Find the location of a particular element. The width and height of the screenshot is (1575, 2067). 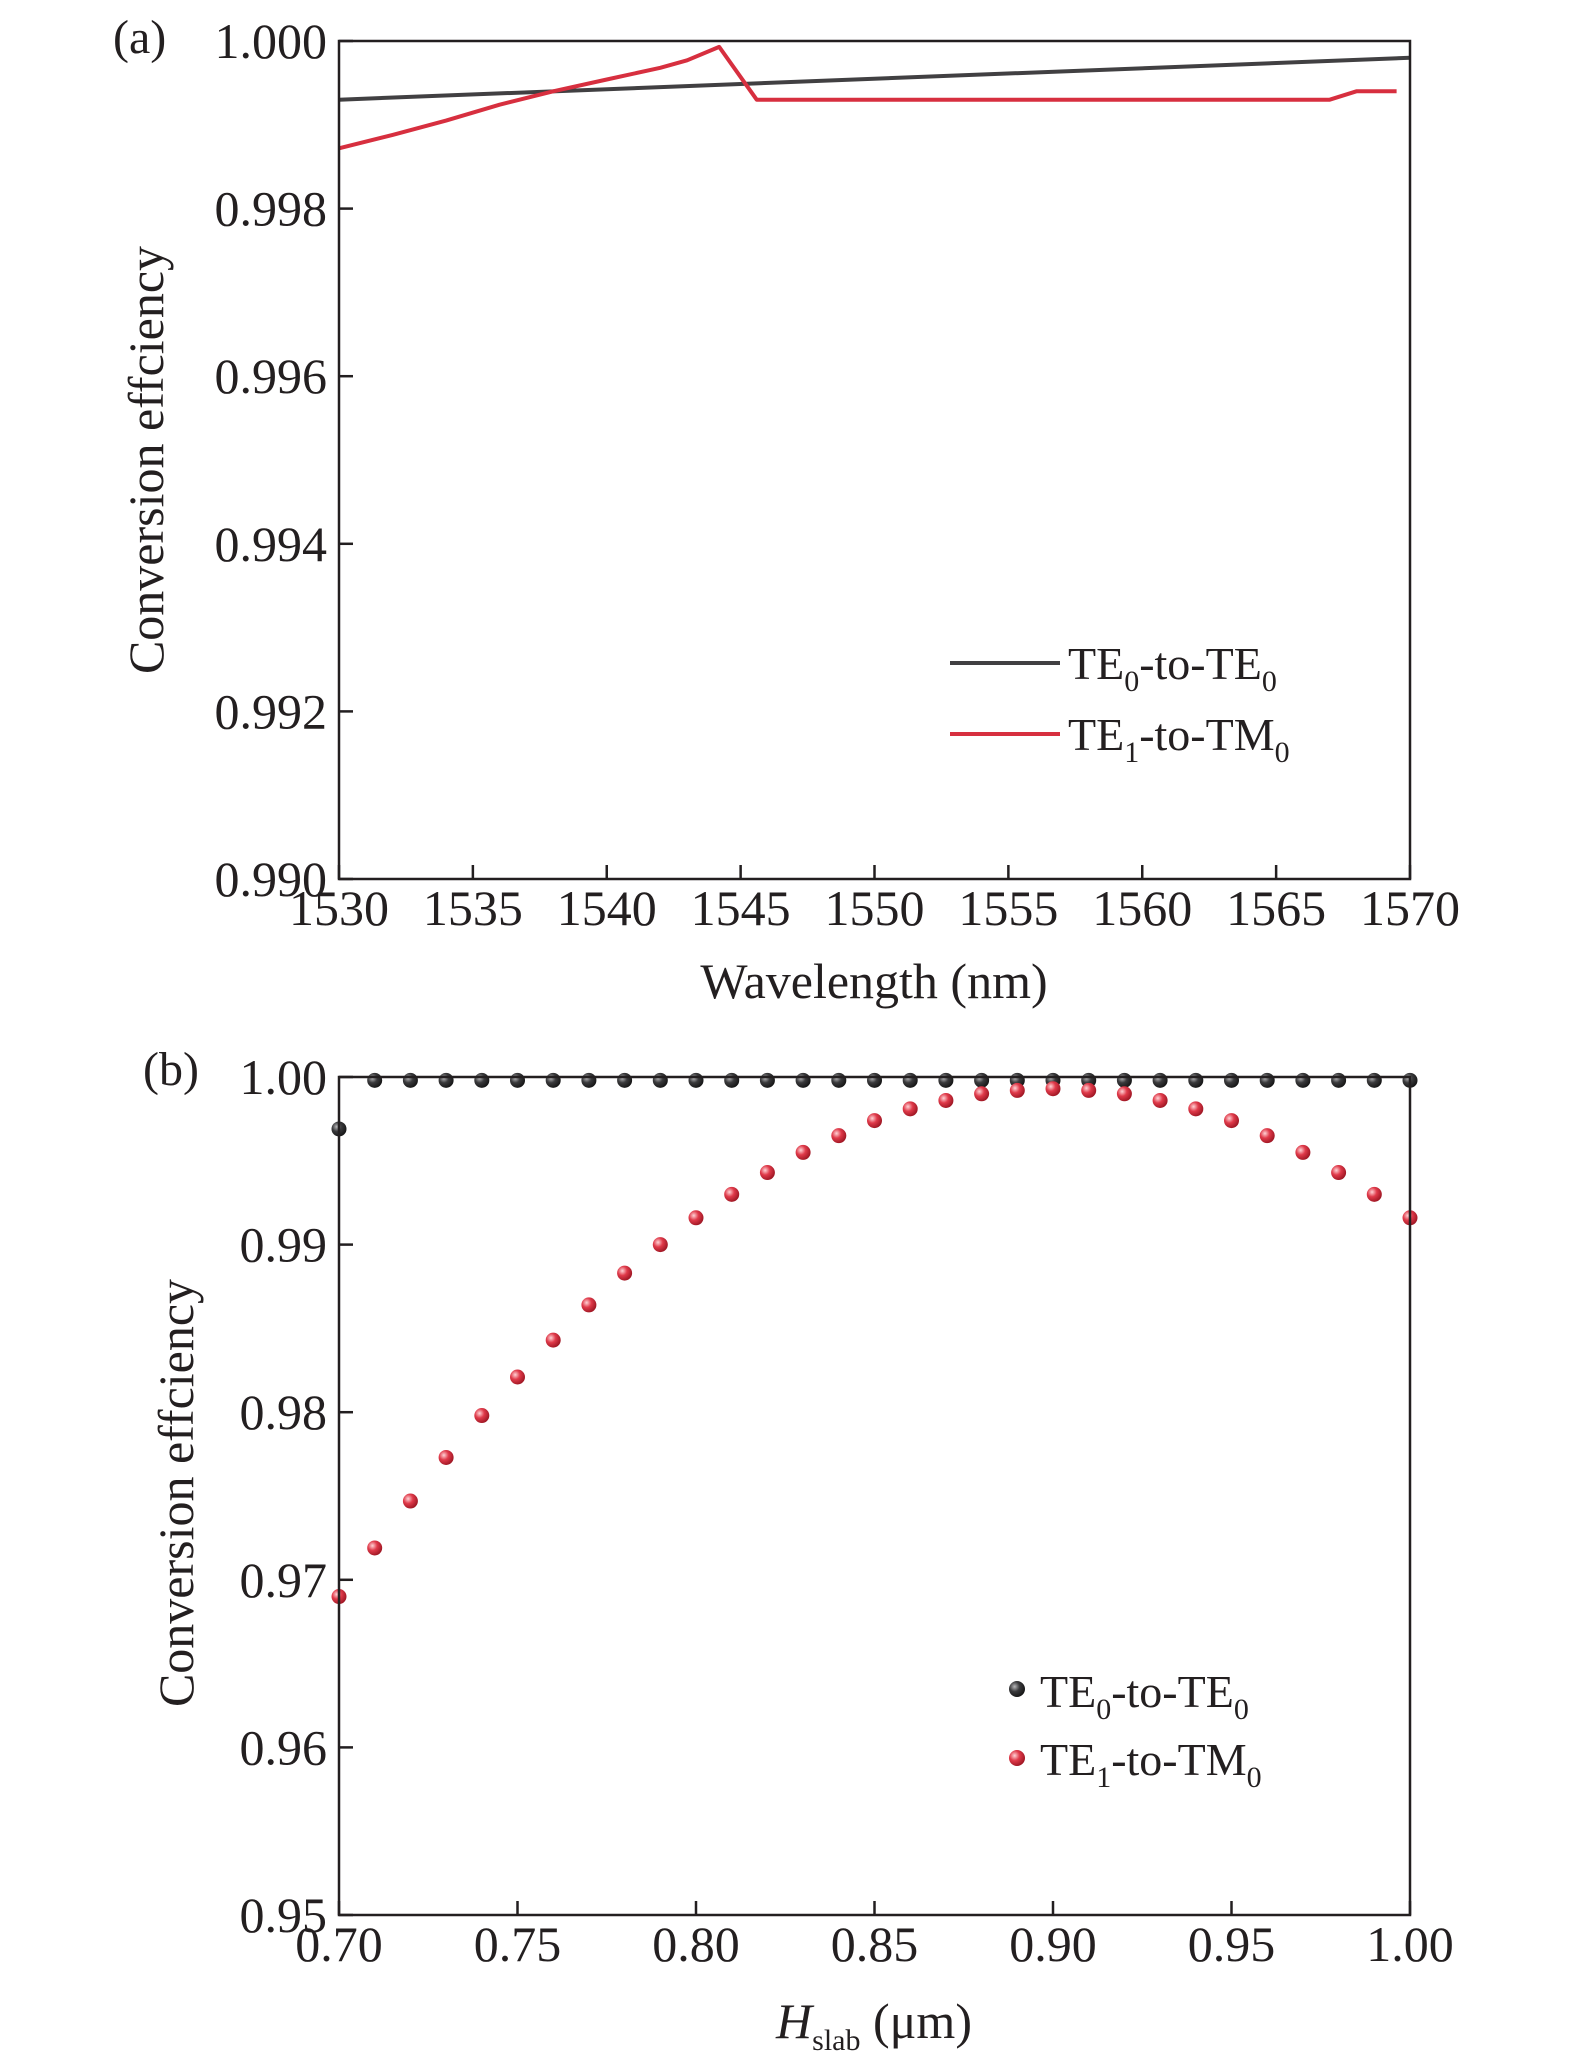

y-tick-label: 0.96 is located at coordinates (284, 1747).